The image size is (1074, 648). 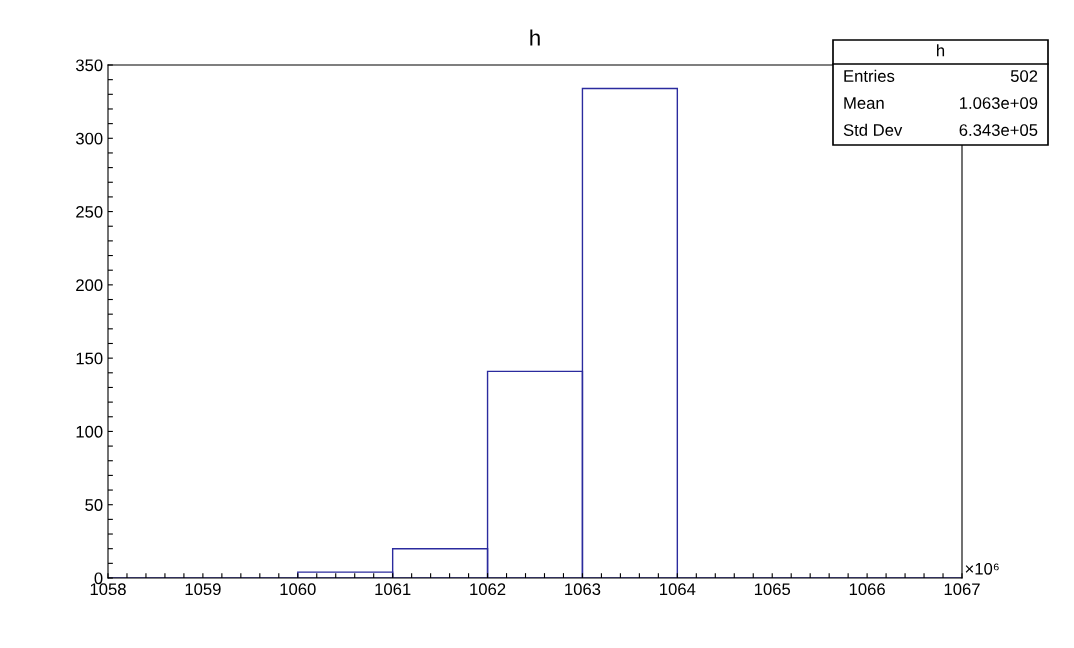 I want to click on y-tick-label: 250, so click(x=89, y=211).